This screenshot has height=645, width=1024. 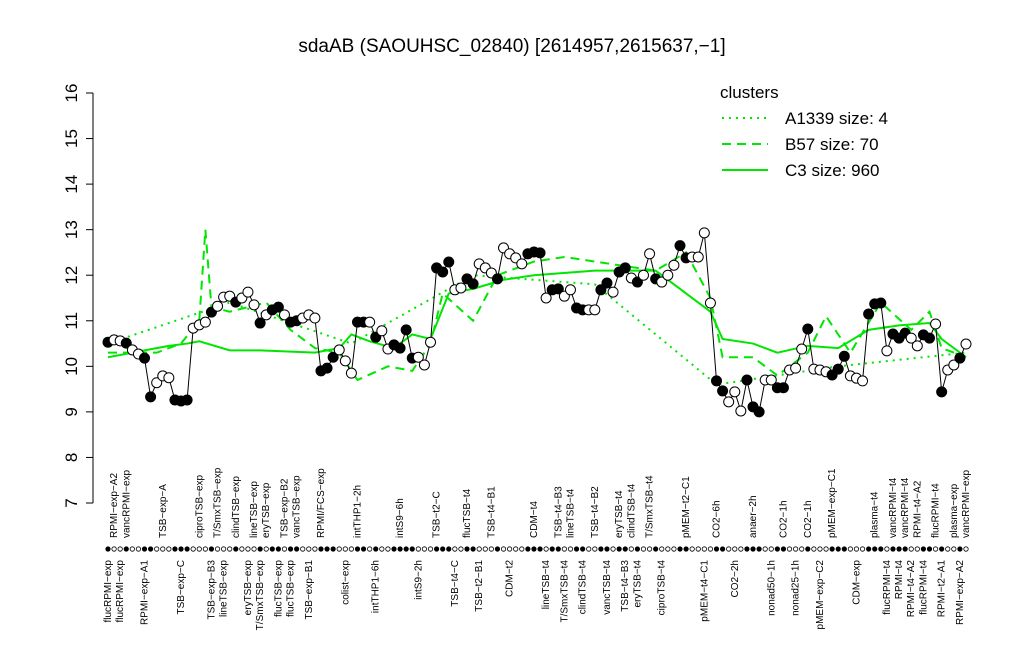 I want to click on x-tick-label: clindTSB−t4, so click(x=631, y=510).